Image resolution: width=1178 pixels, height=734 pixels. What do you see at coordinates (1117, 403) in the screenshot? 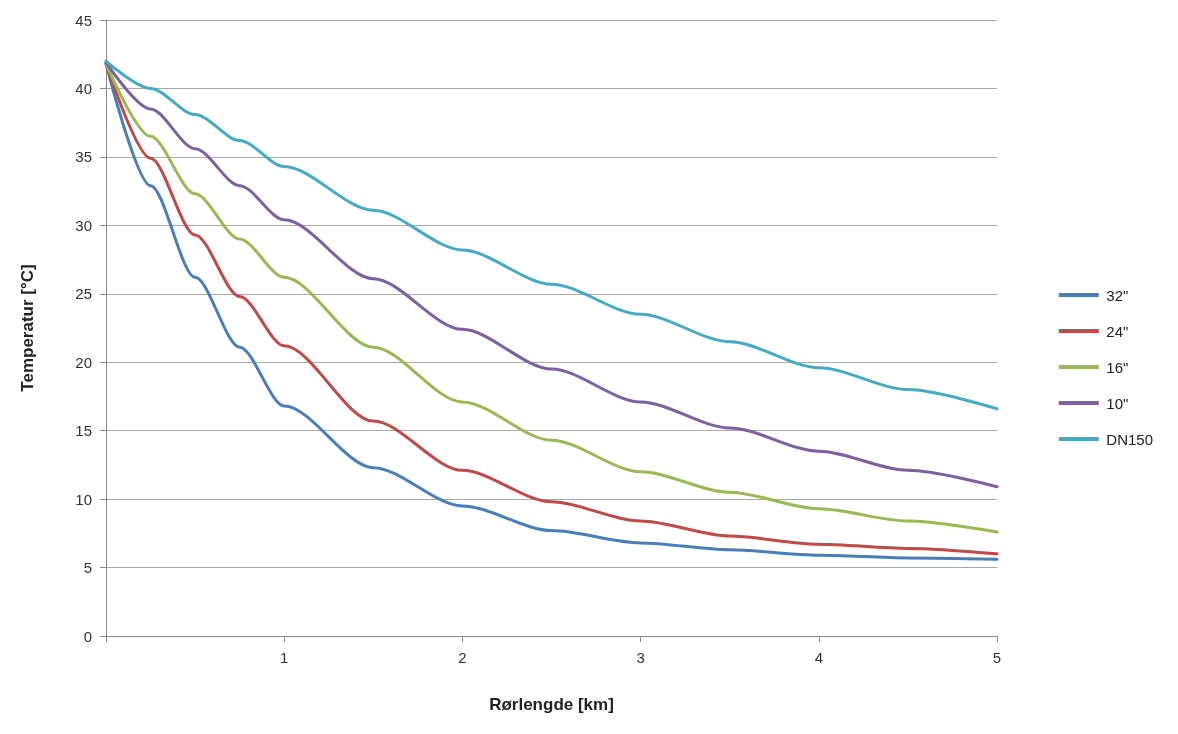
I see `legend-label: 10"` at bounding box center [1117, 403].